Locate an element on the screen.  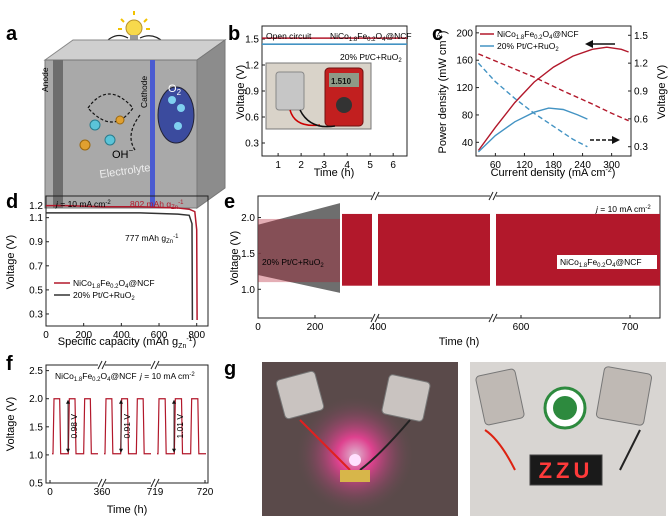
panel-b-xtick-label: 5 is located at coordinates (370, 165).